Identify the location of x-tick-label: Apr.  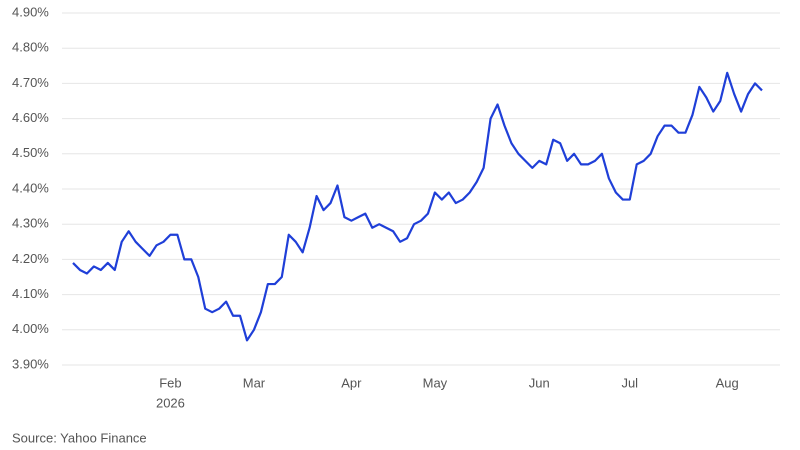
(351, 382).